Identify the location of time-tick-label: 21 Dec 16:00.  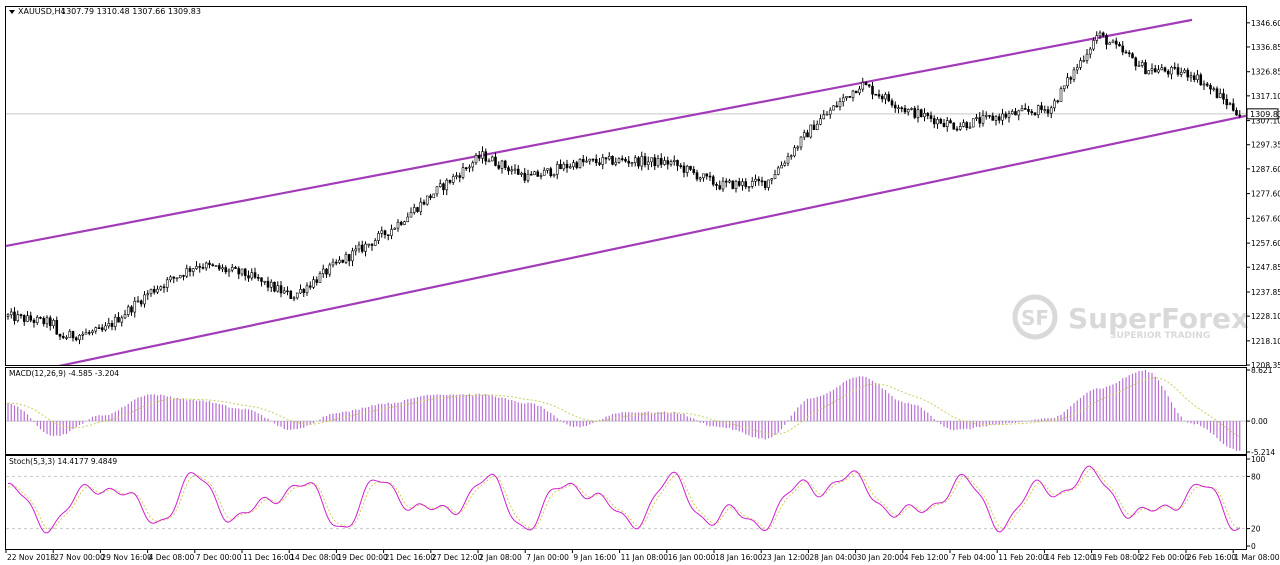
(410, 557).